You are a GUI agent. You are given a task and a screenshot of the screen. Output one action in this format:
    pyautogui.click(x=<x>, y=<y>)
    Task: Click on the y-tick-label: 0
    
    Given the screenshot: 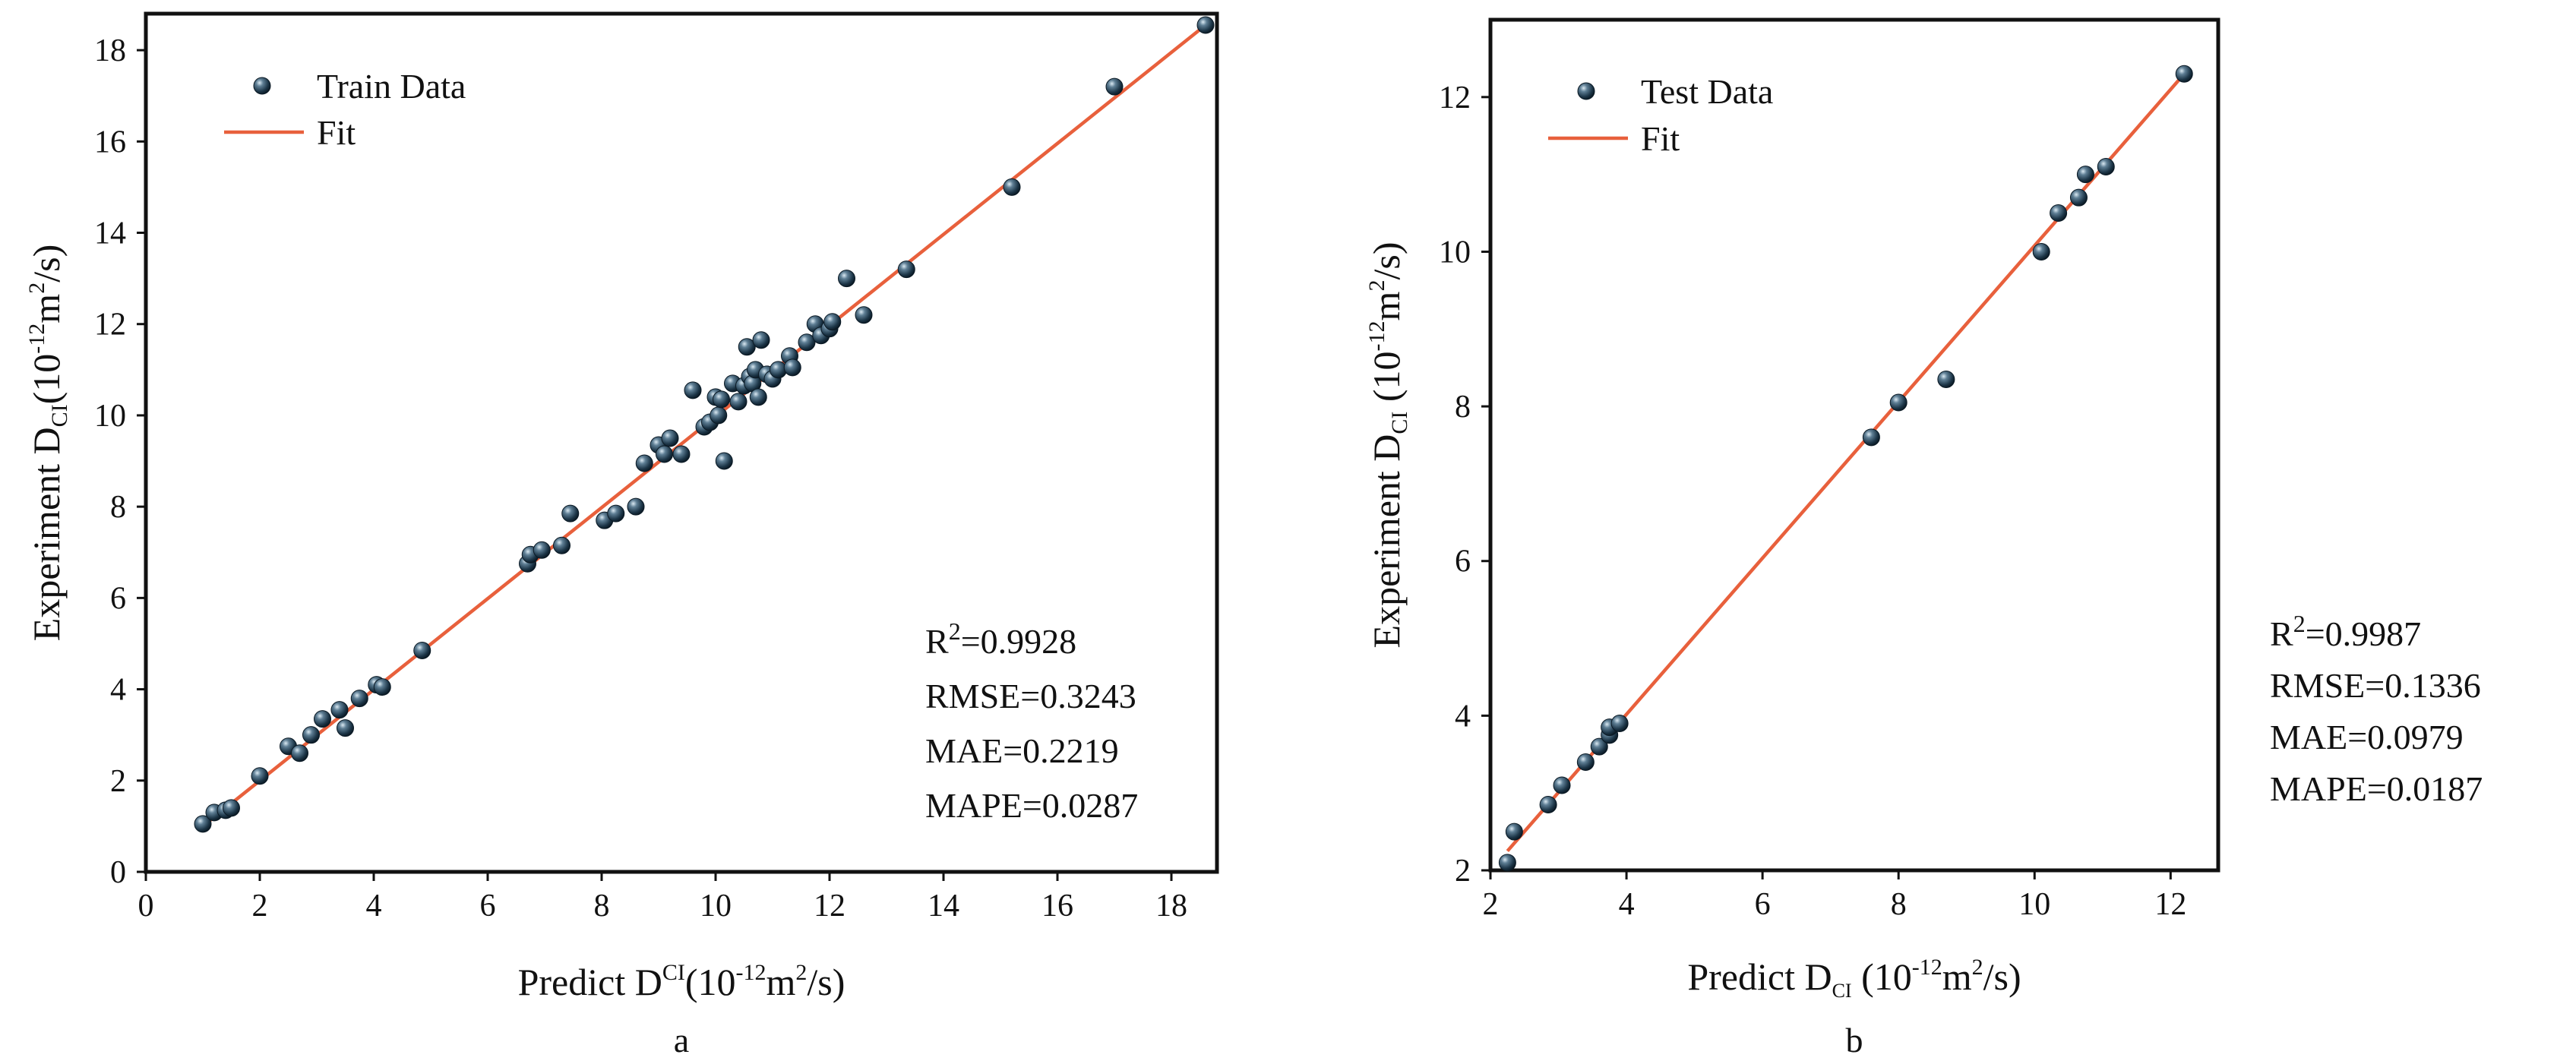 What is the action you would take?
    pyautogui.click(x=118, y=872)
    